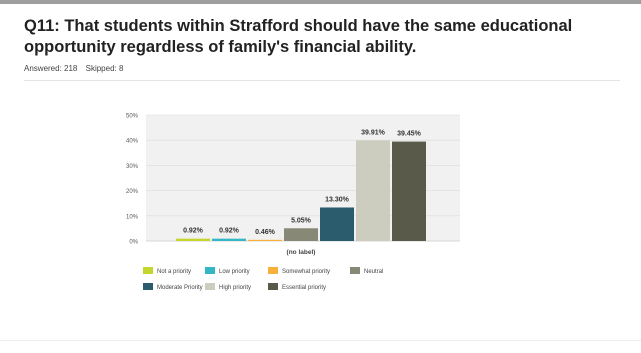 Image resolution: width=641 pixels, height=353 pixels. What do you see at coordinates (320, 2) in the screenshot?
I see `top-bar` at bounding box center [320, 2].